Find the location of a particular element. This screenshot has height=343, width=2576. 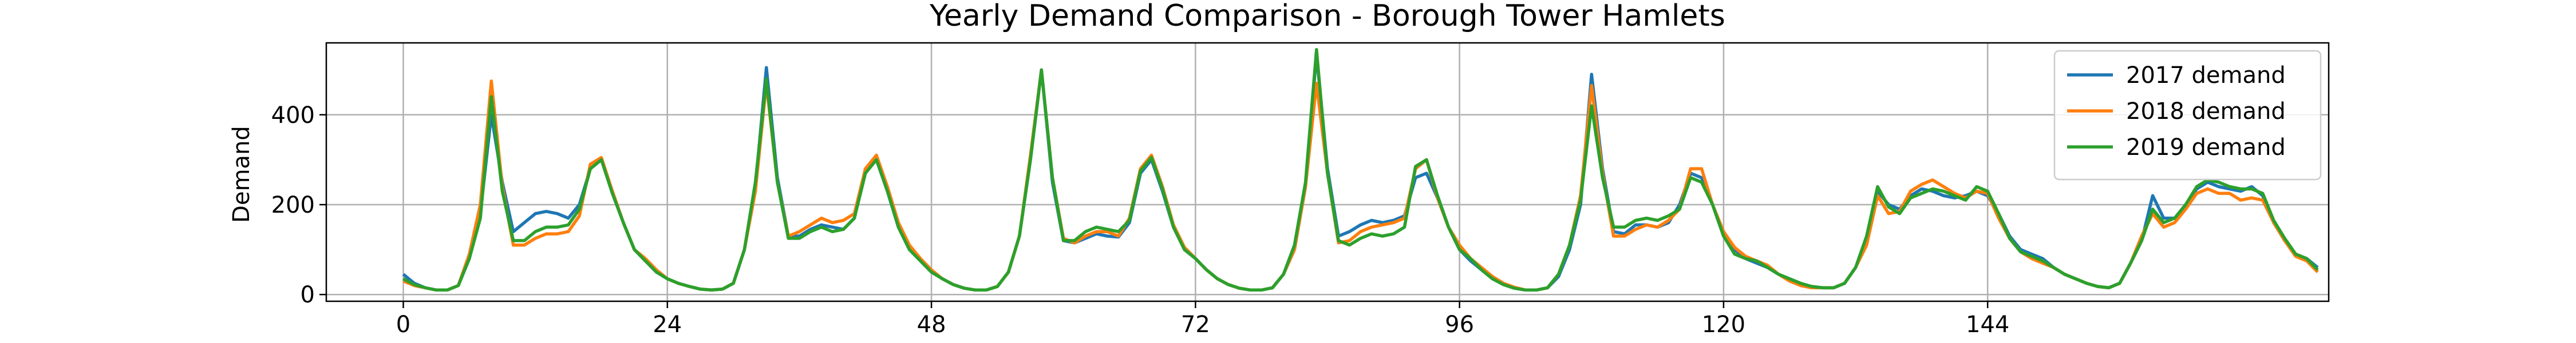

y-tick-label: 200 is located at coordinates (293, 205).